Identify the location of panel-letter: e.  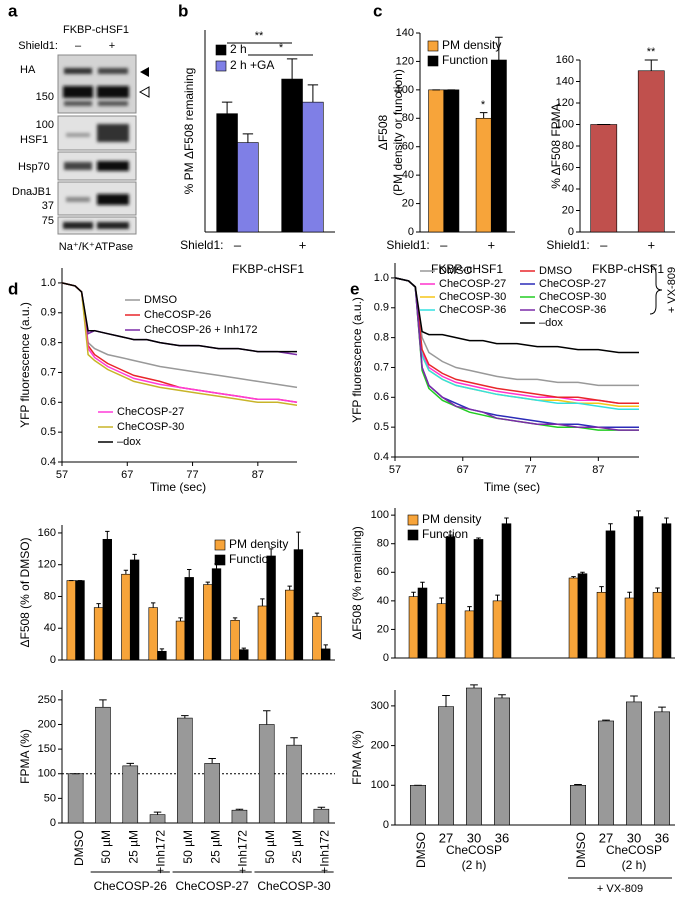
(354, 288).